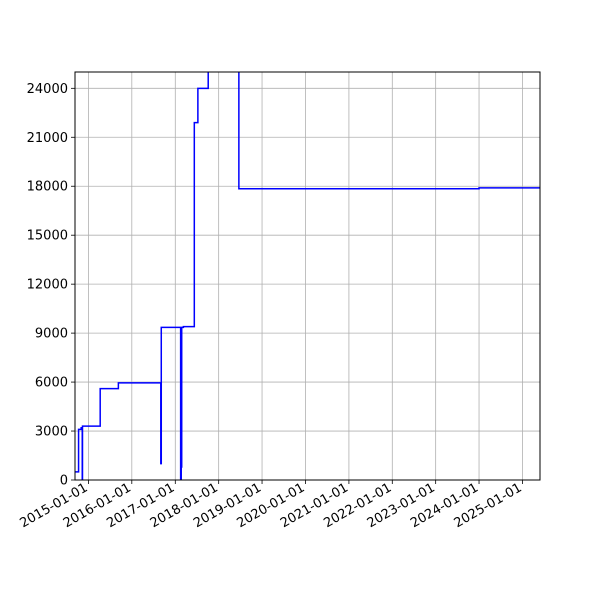  What do you see at coordinates (47, 236) in the screenshot?
I see `y-tick-label: 15000` at bounding box center [47, 236].